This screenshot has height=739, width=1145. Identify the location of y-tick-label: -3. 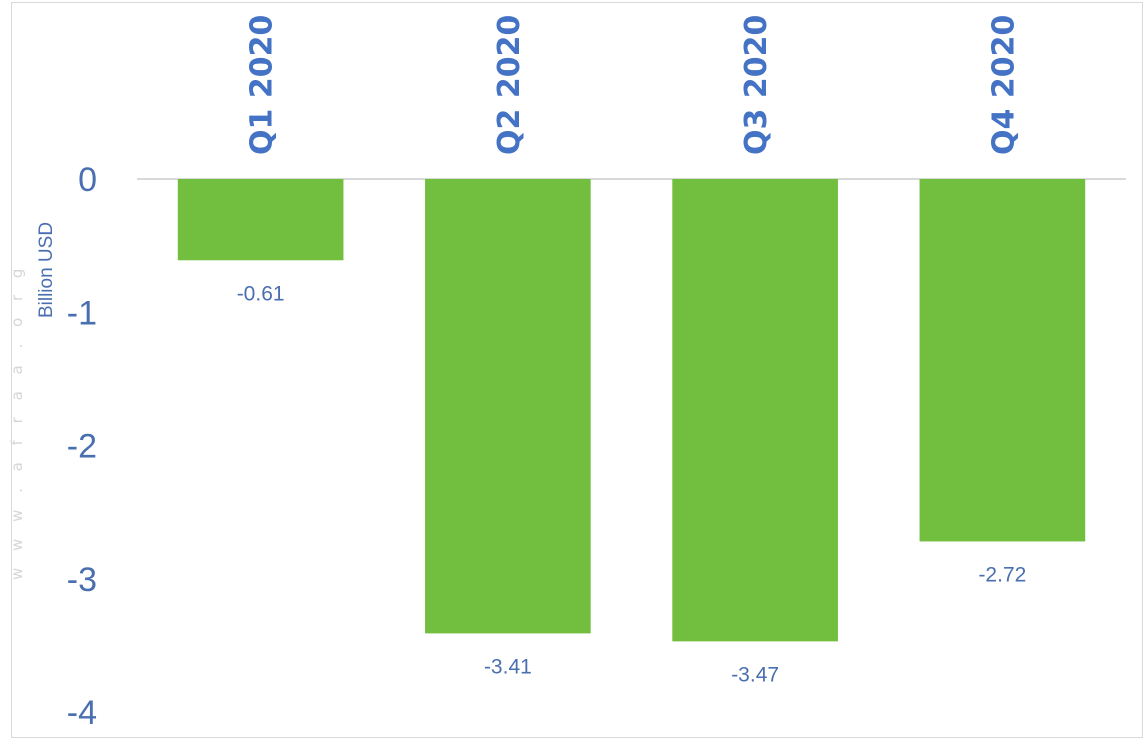
(82, 580).